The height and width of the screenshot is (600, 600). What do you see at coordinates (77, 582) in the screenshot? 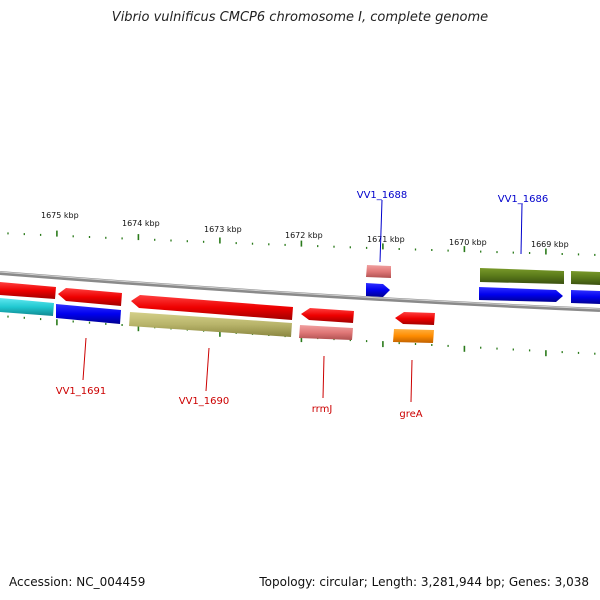
I see `accession-text: Accession: NC_004459` at bounding box center [77, 582].